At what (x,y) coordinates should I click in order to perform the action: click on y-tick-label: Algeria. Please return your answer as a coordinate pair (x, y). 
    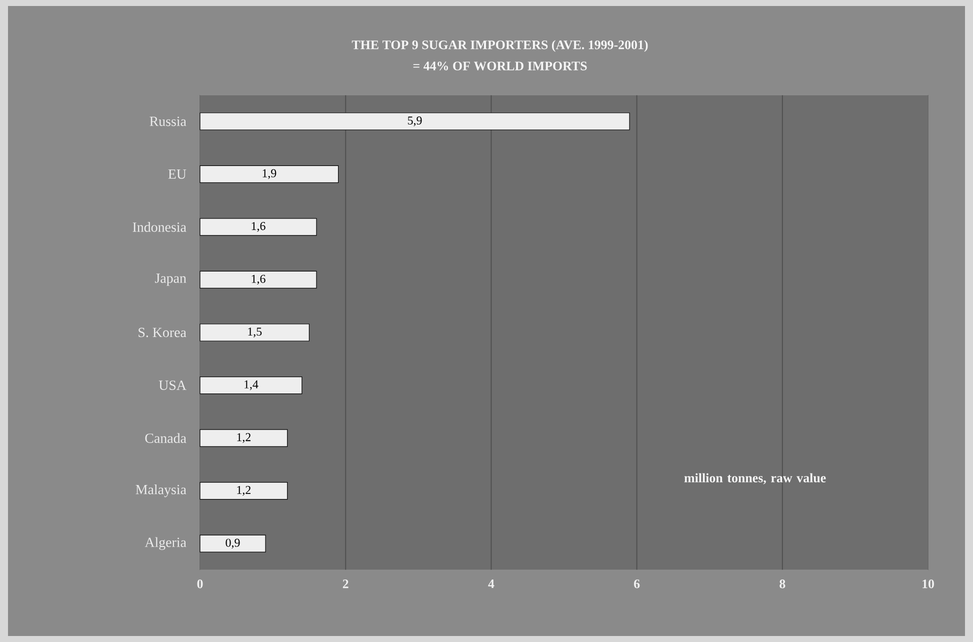
    Looking at the image, I should click on (165, 543).